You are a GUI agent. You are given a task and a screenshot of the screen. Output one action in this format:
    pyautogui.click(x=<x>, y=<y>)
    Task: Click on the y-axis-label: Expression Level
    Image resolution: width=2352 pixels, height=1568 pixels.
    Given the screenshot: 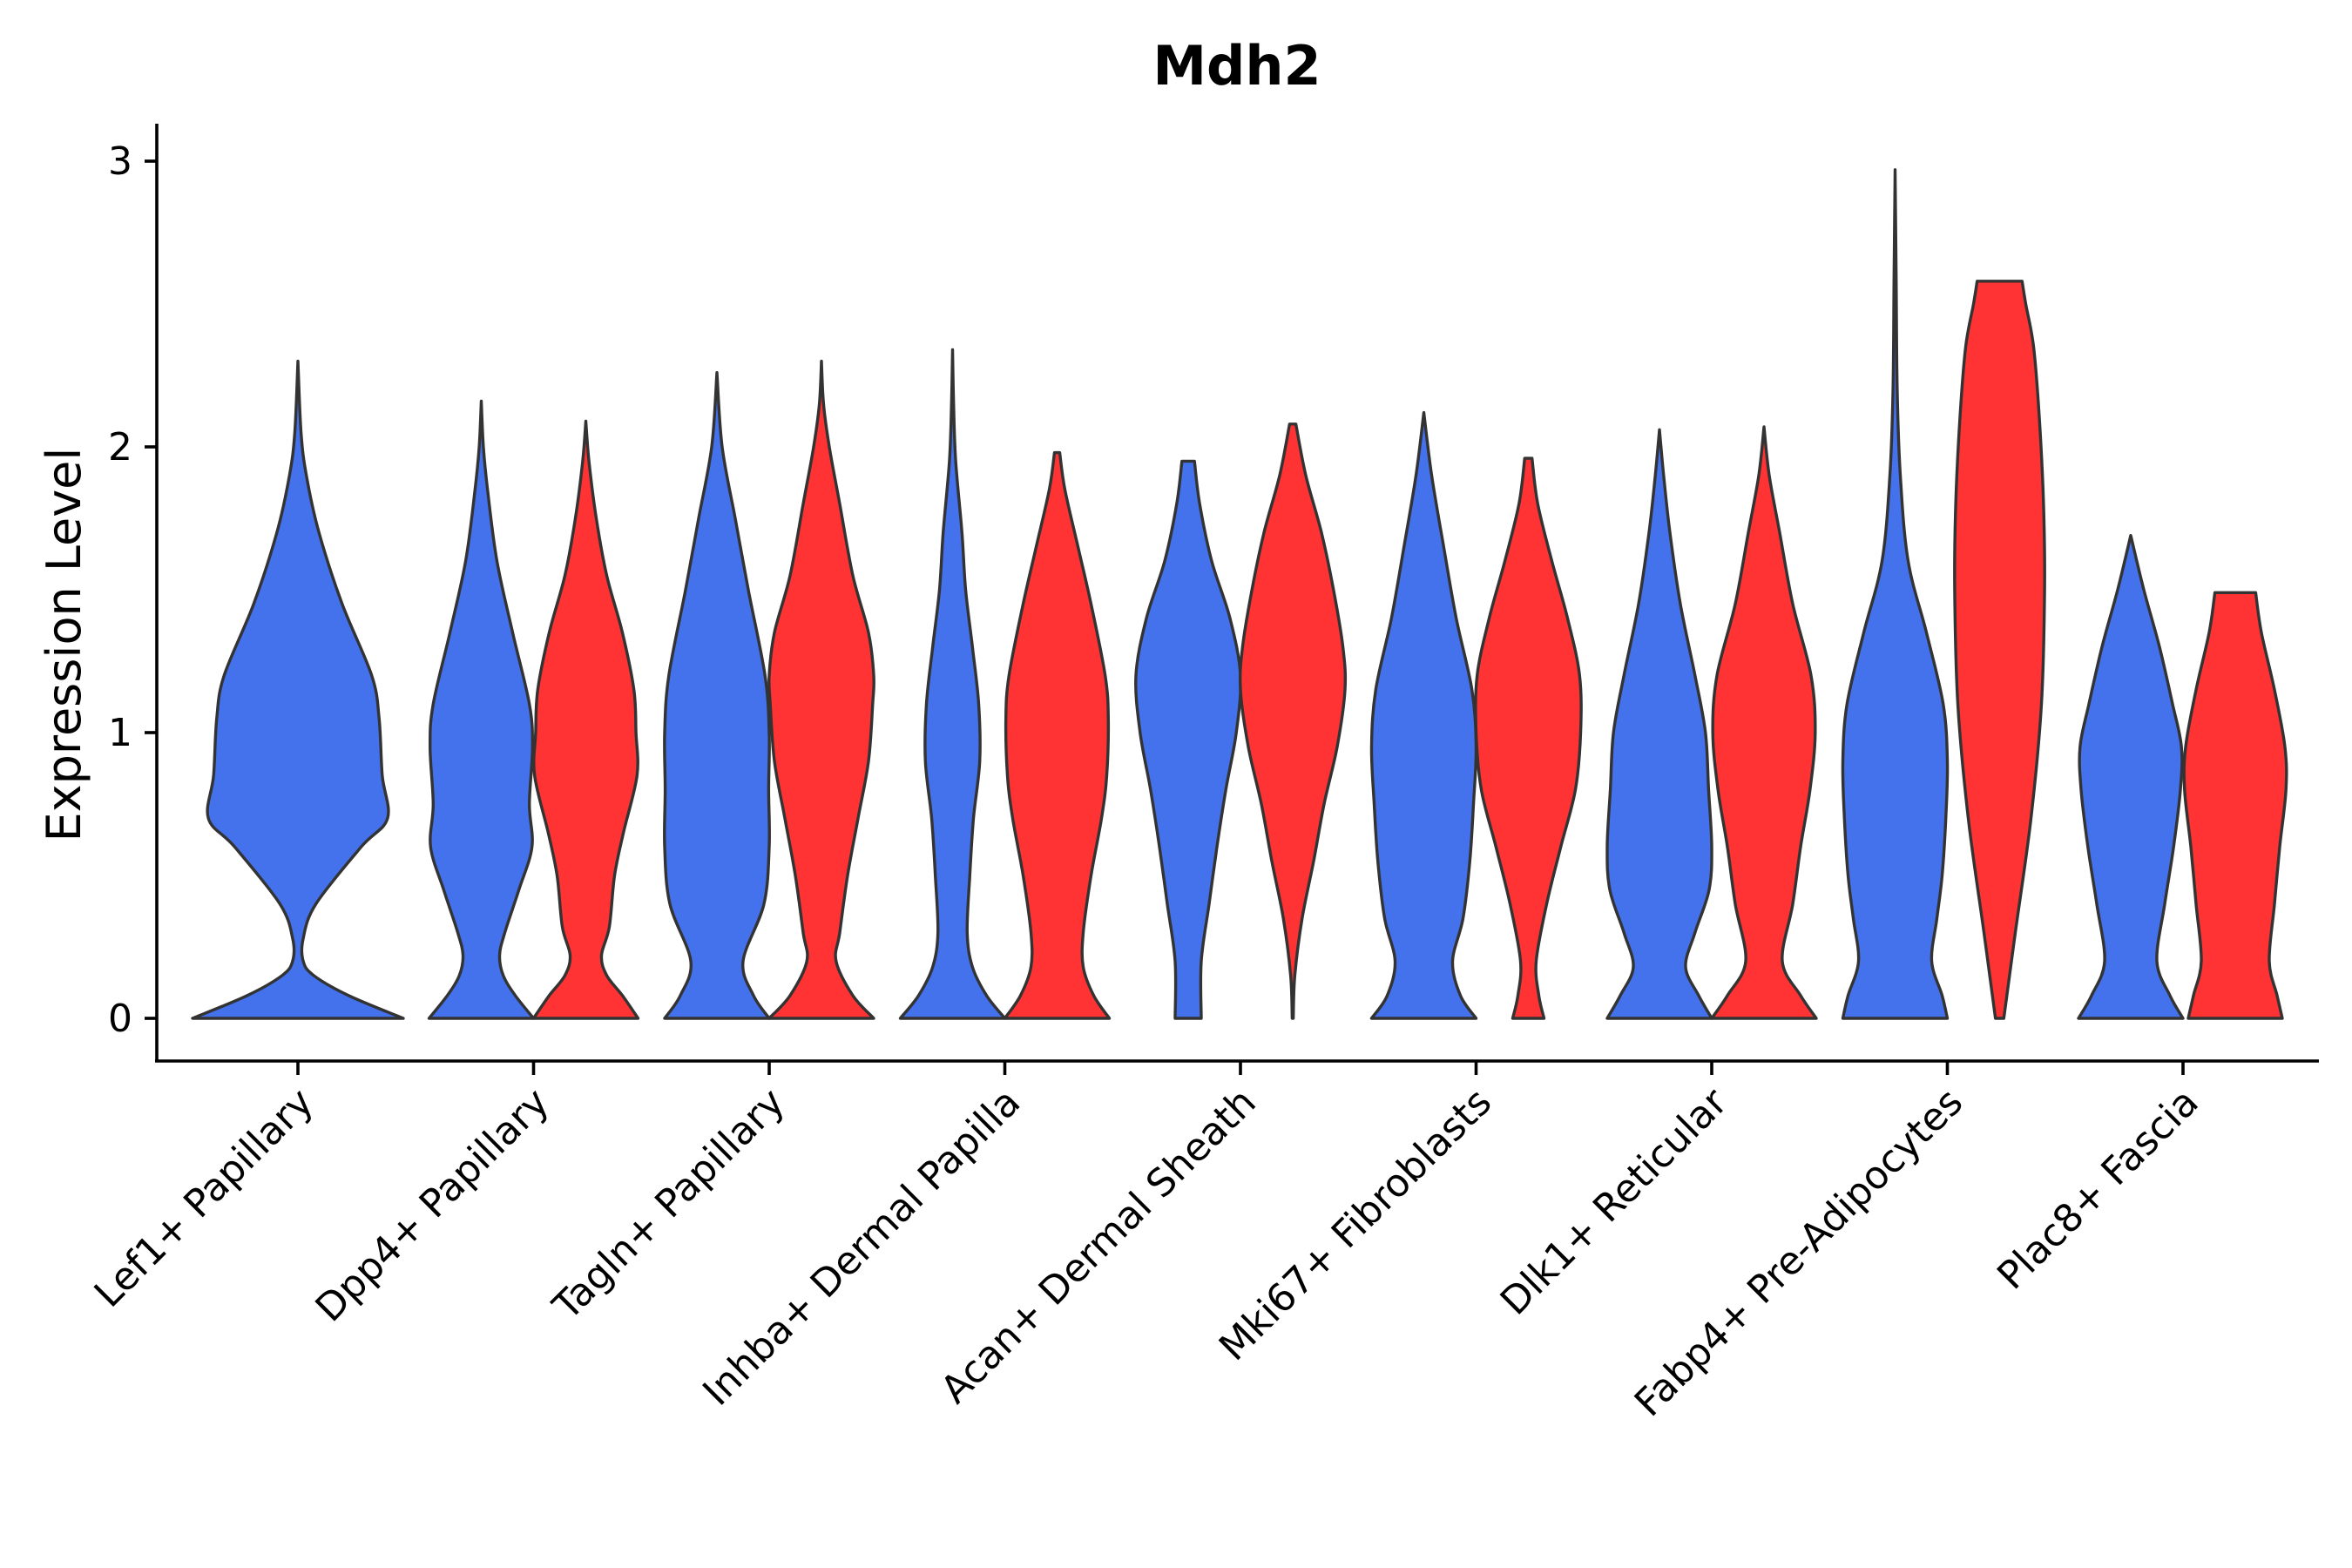 What is the action you would take?
    pyautogui.click(x=64, y=645)
    